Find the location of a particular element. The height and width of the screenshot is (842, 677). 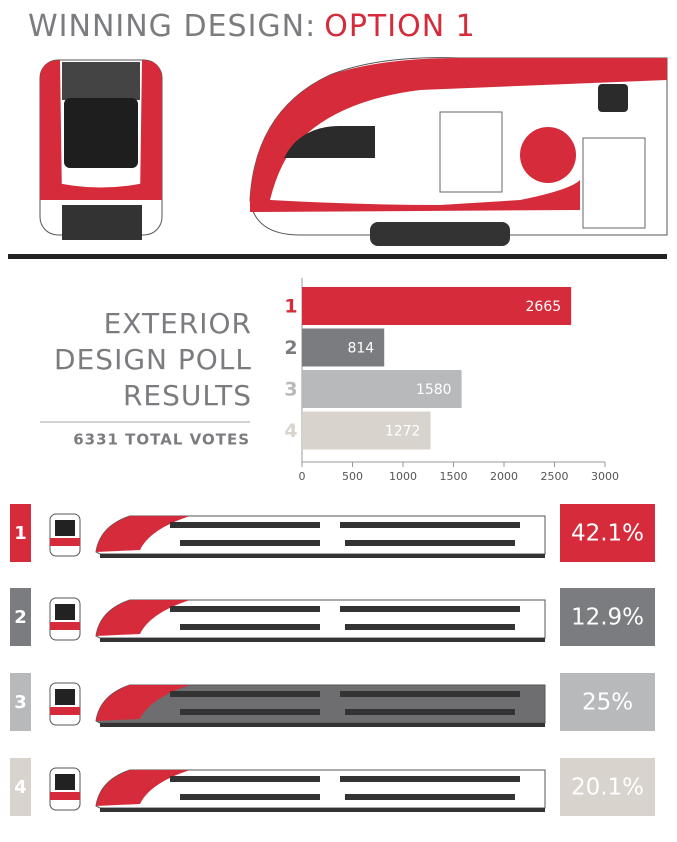

x-tick-label: 3000 is located at coordinates (605, 476).